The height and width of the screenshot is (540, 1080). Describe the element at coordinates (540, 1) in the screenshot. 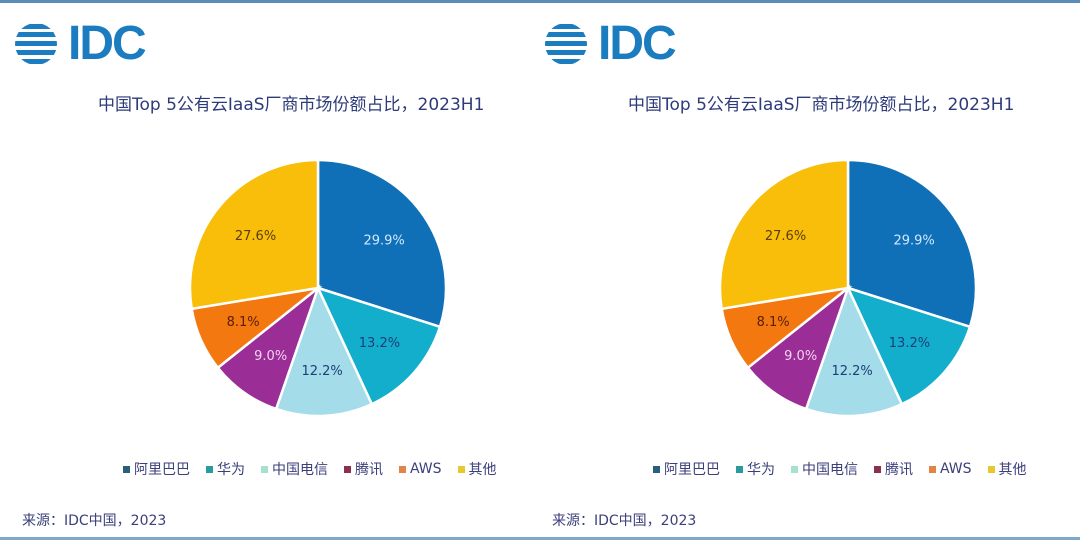

I see `top-border` at that location.